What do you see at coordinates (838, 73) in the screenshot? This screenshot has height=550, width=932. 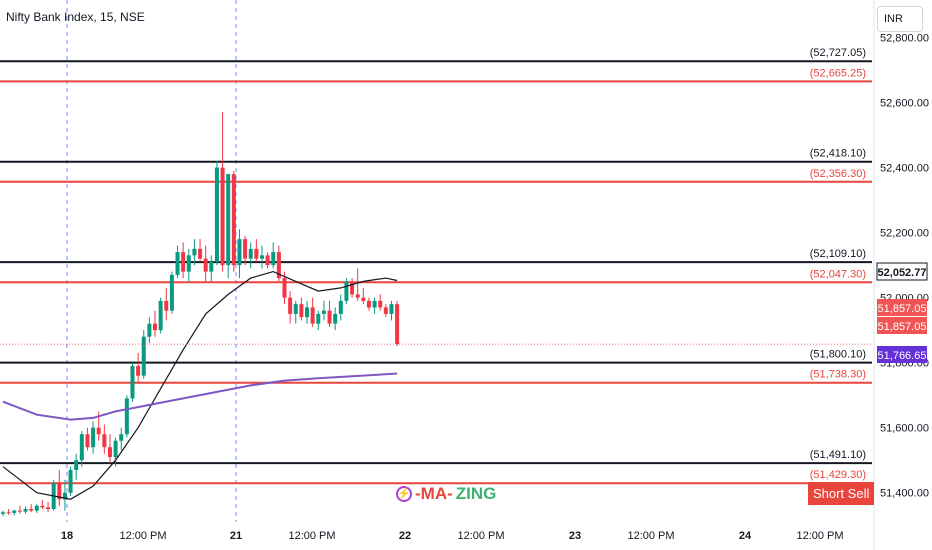 I see `level-label: (52,665.25)` at bounding box center [838, 73].